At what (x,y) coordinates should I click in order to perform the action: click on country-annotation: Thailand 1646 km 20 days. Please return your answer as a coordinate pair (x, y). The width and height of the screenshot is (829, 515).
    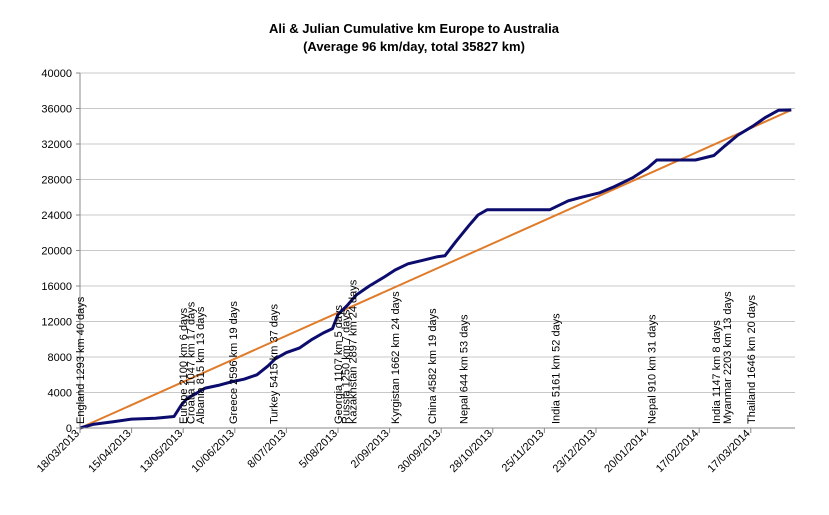
    Looking at the image, I should click on (752, 359).